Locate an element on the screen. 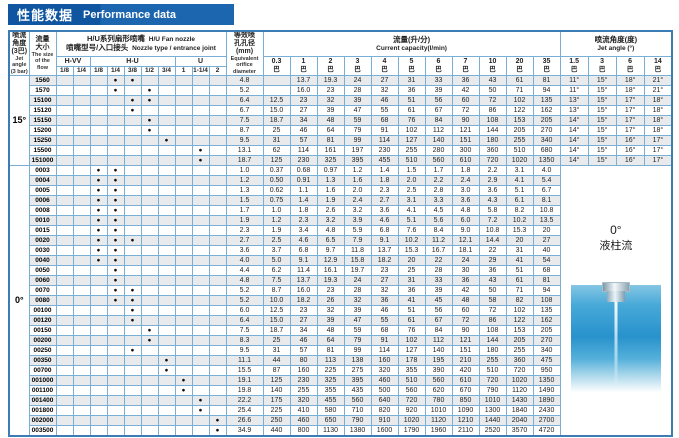 The image size is (679, 438). flow-value-cell: 6.8 is located at coordinates (384, 231).